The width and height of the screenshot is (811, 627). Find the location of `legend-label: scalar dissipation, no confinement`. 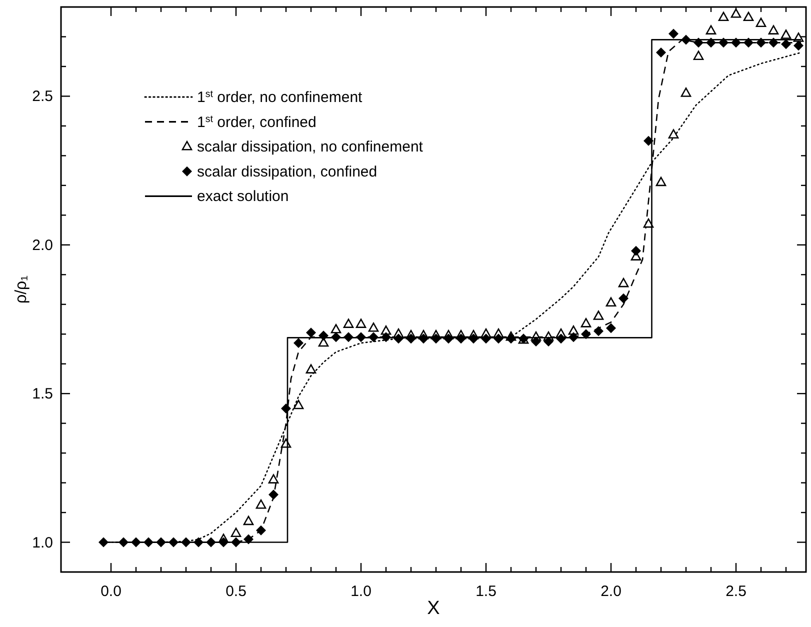

legend-label: scalar dissipation, no confinement is located at coordinates (310, 147).